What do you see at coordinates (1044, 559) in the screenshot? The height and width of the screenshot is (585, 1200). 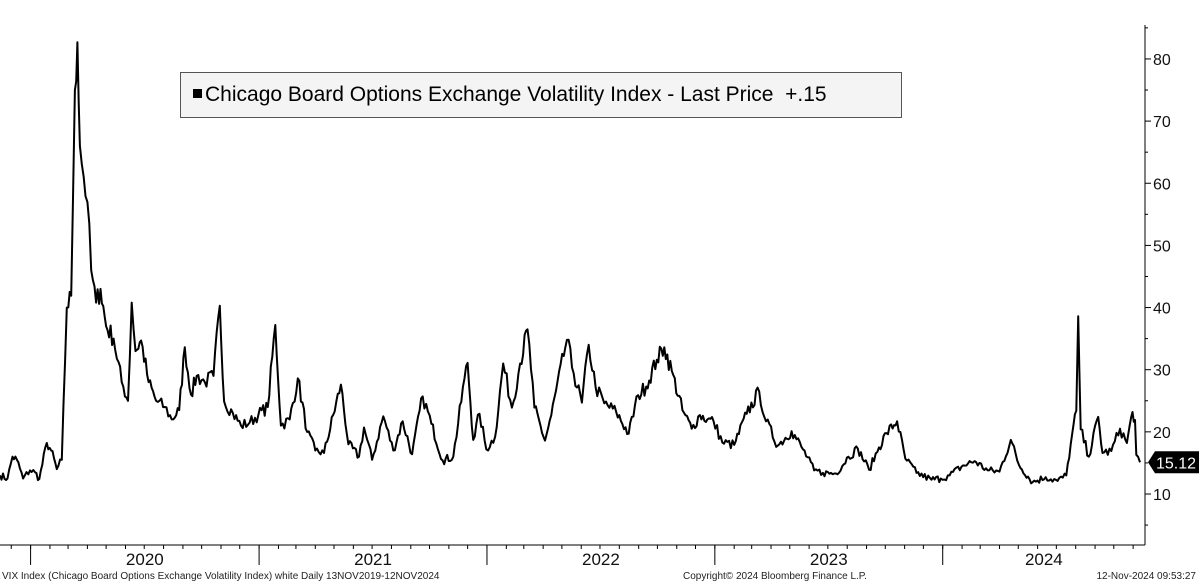 I see `x-year-label: 2024` at bounding box center [1044, 559].